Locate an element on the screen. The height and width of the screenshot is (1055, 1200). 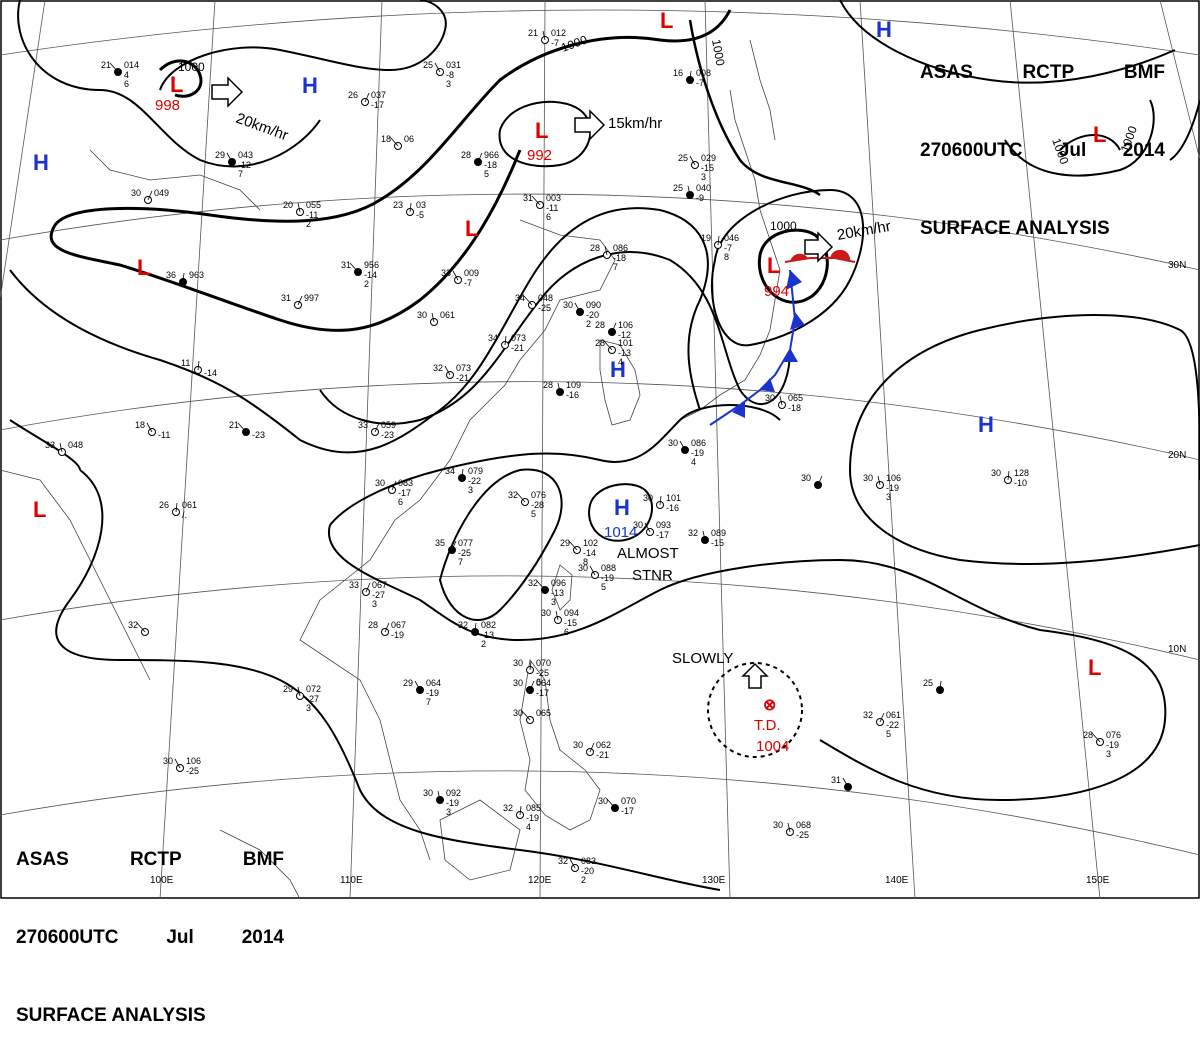
station-tendency: -17 is located at coordinates (542, 693).